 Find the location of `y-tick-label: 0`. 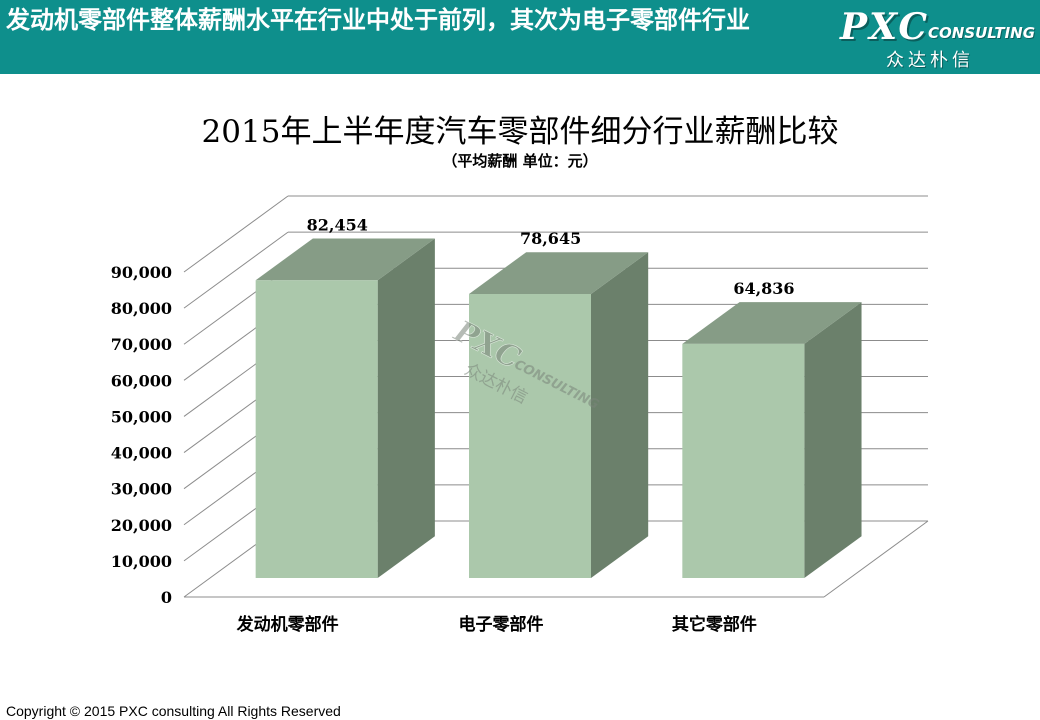

y-tick-label: 0 is located at coordinates (166, 597).